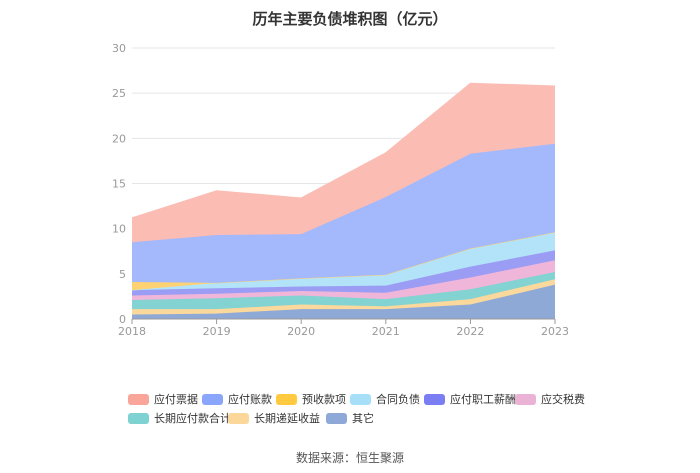 Image resolution: width=700 pixels, height=473 pixels. I want to click on x-tick-label: 2022, so click(470, 331).